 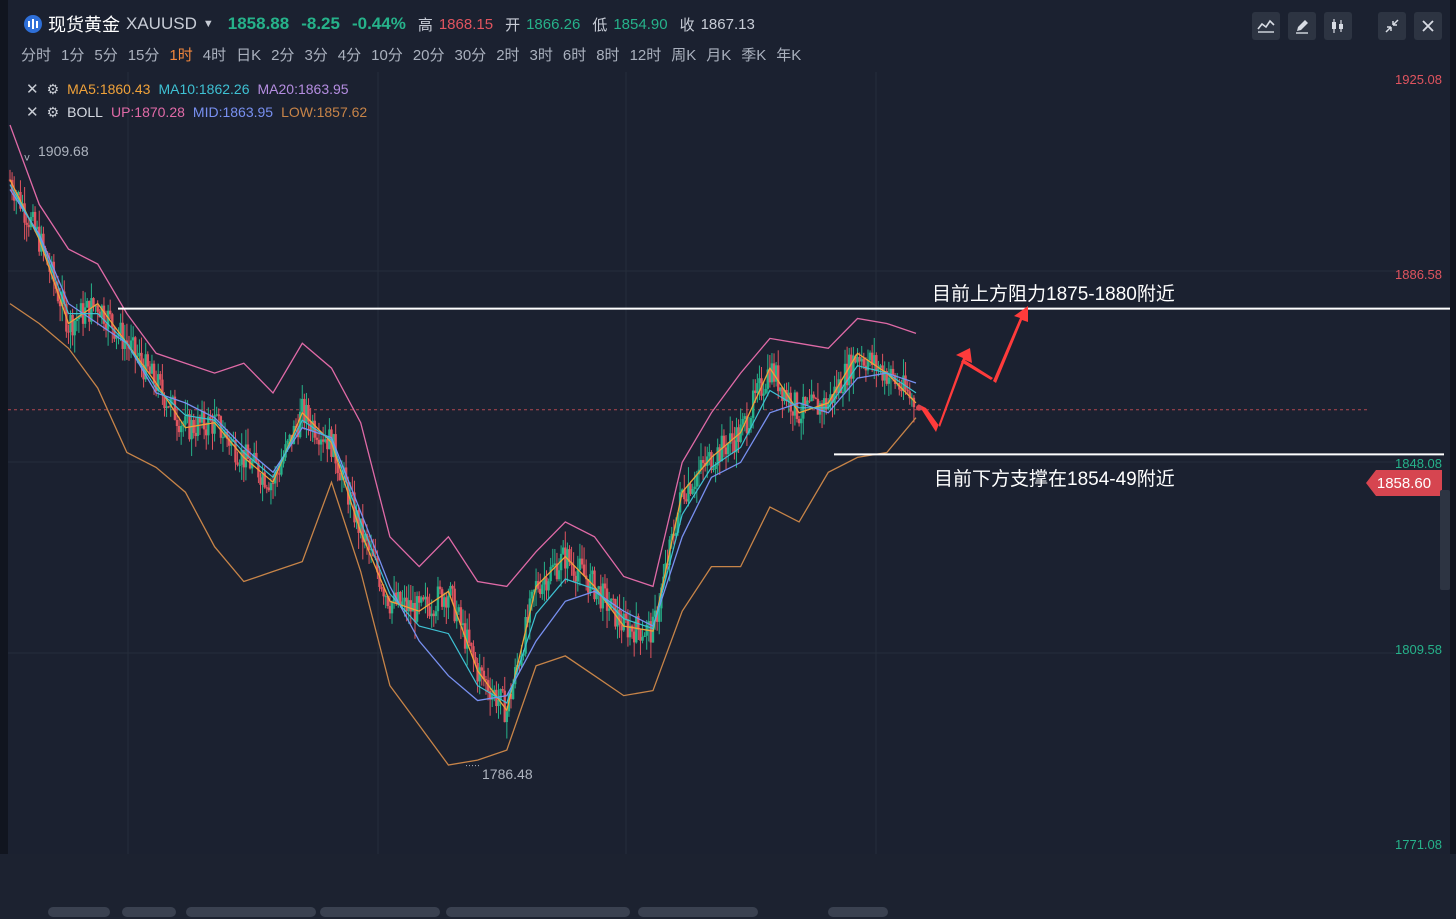 What do you see at coordinates (1453, 427) in the screenshot?
I see `window-frame-right` at bounding box center [1453, 427].